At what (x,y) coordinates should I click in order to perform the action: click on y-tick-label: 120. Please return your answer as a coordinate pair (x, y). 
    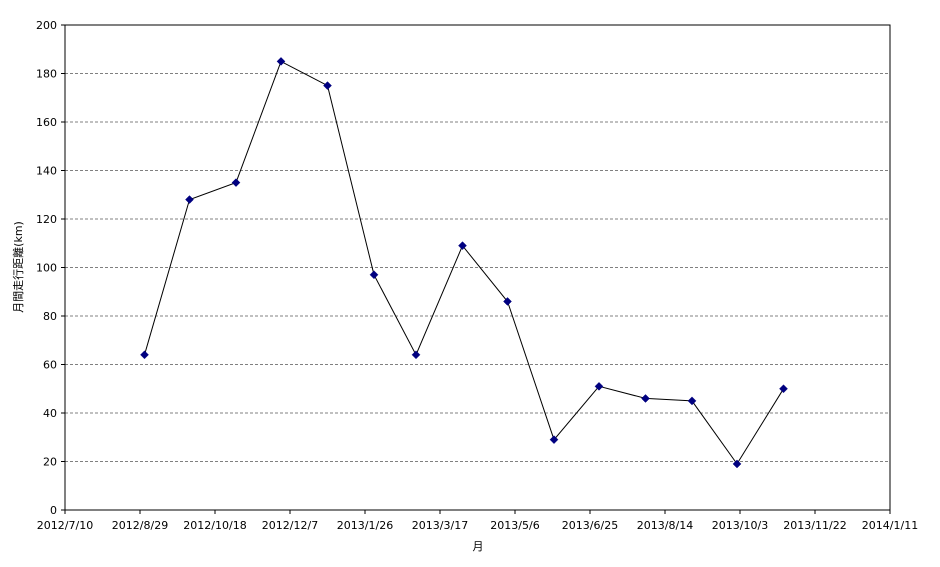
    Looking at the image, I should click on (46, 219).